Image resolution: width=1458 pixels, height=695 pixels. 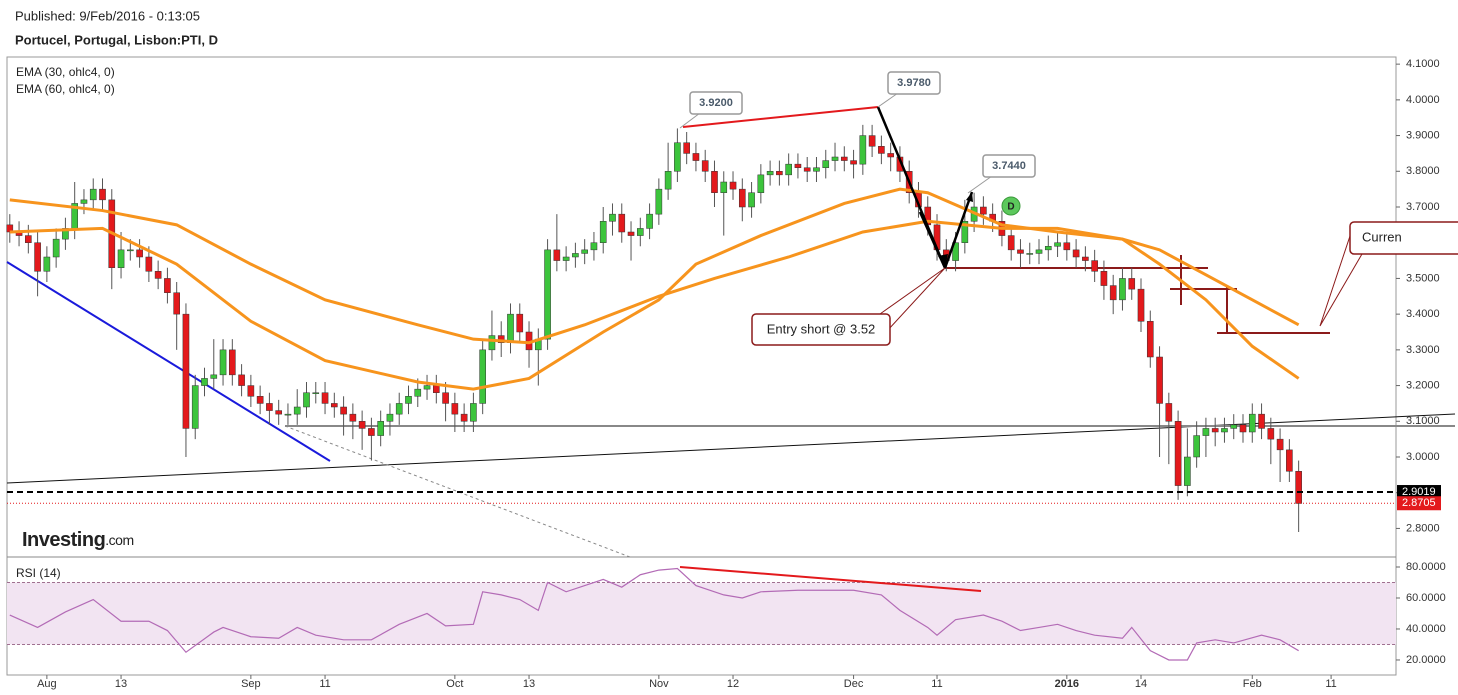 What do you see at coordinates (821, 328) in the screenshot?
I see `entry-text: Entry short @ 3.52` at bounding box center [821, 328].